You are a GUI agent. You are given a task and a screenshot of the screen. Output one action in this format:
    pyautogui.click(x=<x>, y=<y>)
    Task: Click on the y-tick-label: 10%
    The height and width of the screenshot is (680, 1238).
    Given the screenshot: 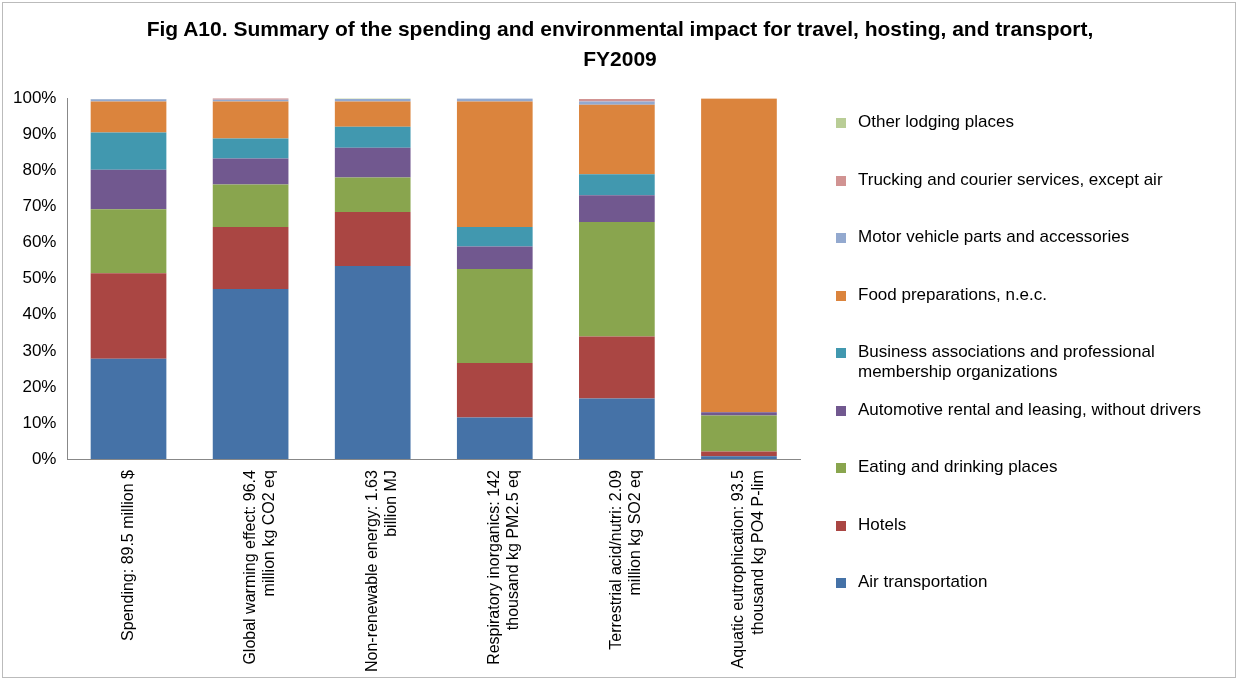 What is the action you would take?
    pyautogui.click(x=39, y=422)
    